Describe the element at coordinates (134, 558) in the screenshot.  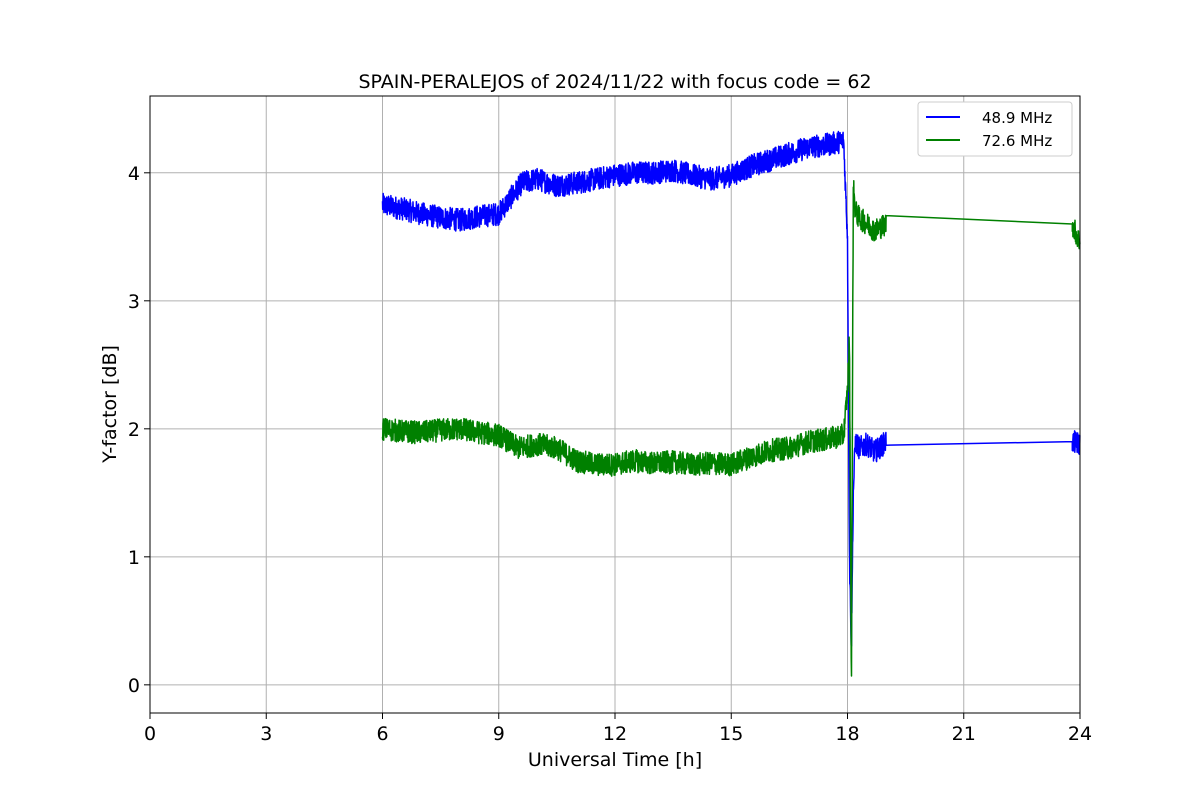
I see `y-tick-label: 1` at that location.